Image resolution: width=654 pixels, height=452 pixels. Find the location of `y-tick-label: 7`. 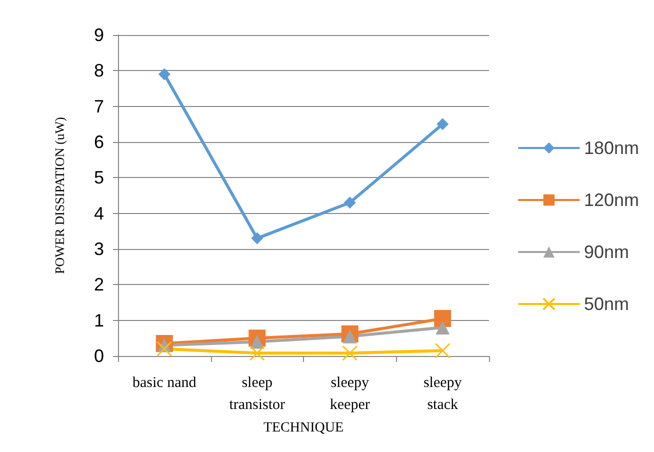

y-tick-label: 7 is located at coordinates (99, 106).